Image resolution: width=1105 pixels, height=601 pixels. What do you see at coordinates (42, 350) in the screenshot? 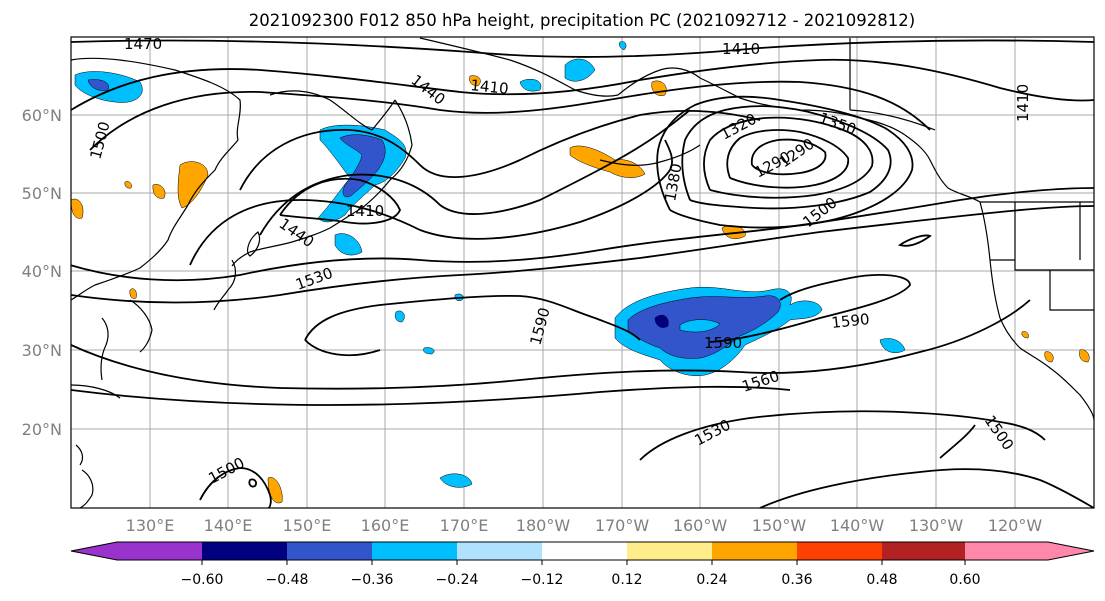
I see `lat-label: 30°N` at bounding box center [42, 350].